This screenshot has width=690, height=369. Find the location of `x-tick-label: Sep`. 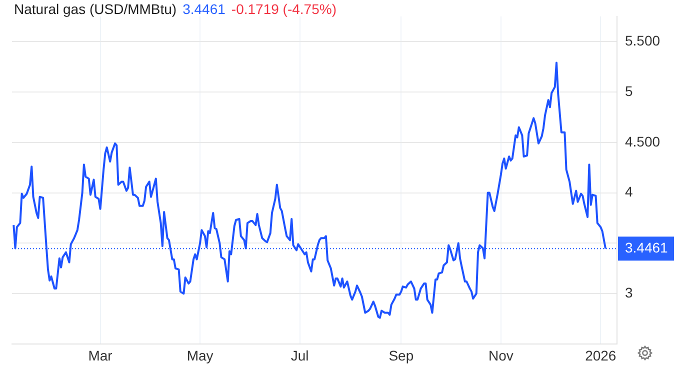

x-tick-label: Sep is located at coordinates (401, 355).